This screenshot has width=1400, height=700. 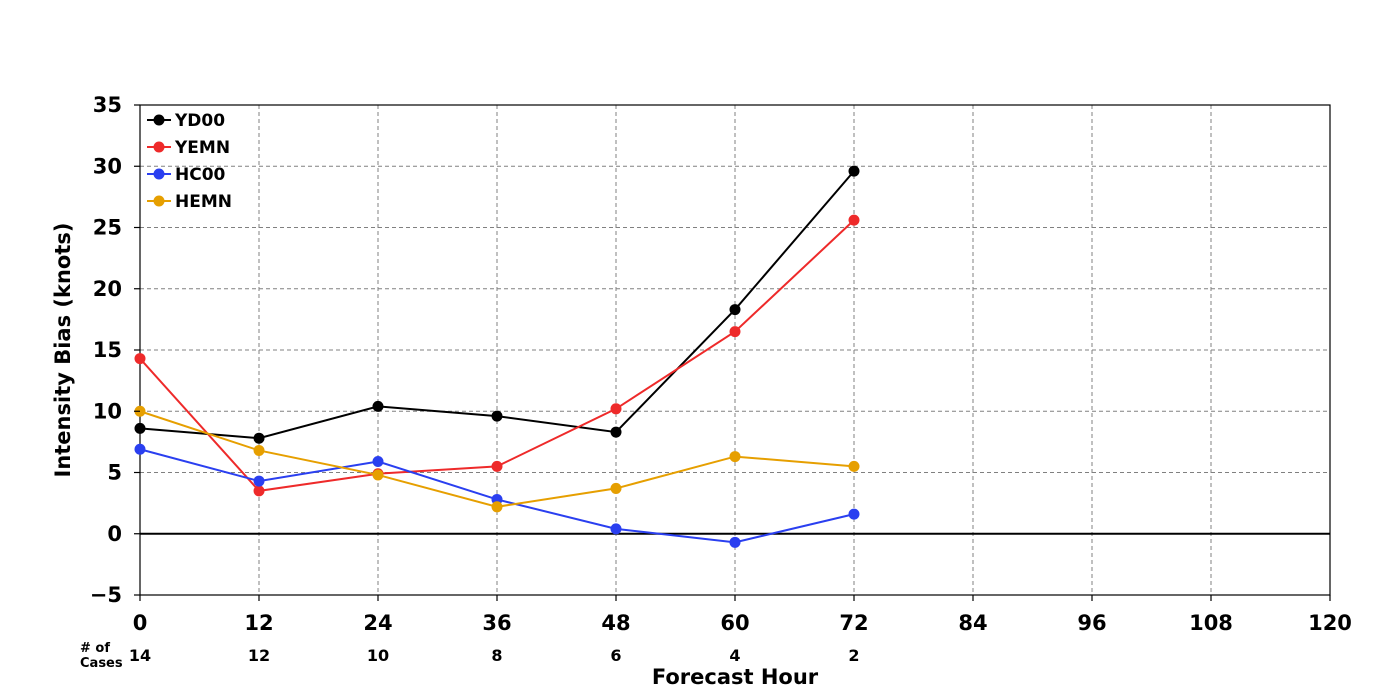 What do you see at coordinates (972, 623) in the screenshot?
I see `x-tick-label: 84` at bounding box center [972, 623].